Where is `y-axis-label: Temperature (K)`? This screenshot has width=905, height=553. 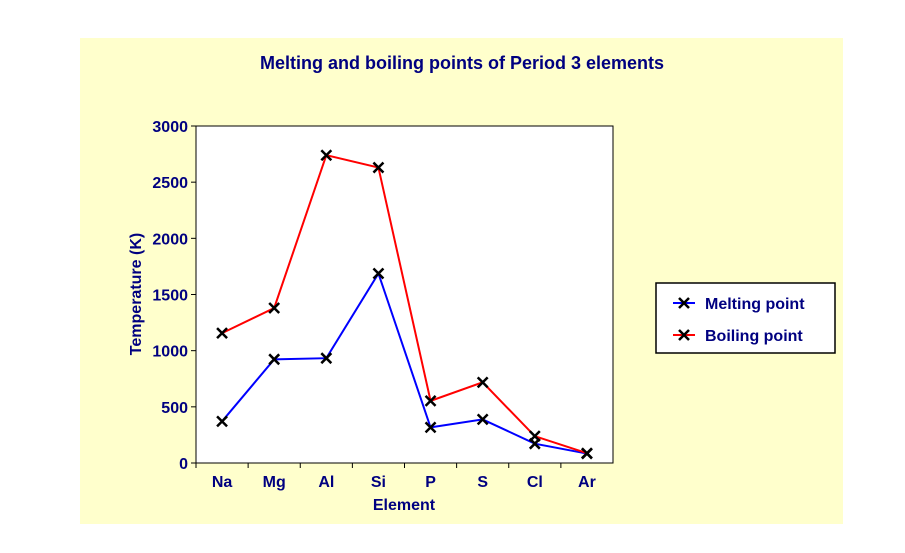 y-axis-label: Temperature (K) is located at coordinates (136, 294).